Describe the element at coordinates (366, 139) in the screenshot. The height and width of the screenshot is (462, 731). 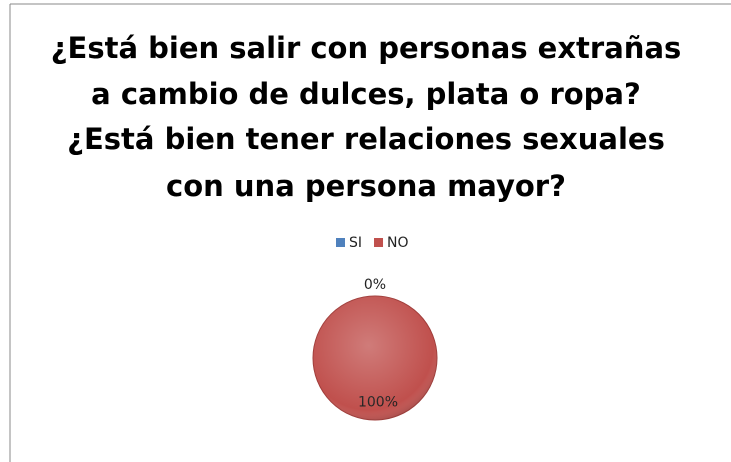
I see `chart-title: ¿Está bien tener relaciones sexuales` at that location.